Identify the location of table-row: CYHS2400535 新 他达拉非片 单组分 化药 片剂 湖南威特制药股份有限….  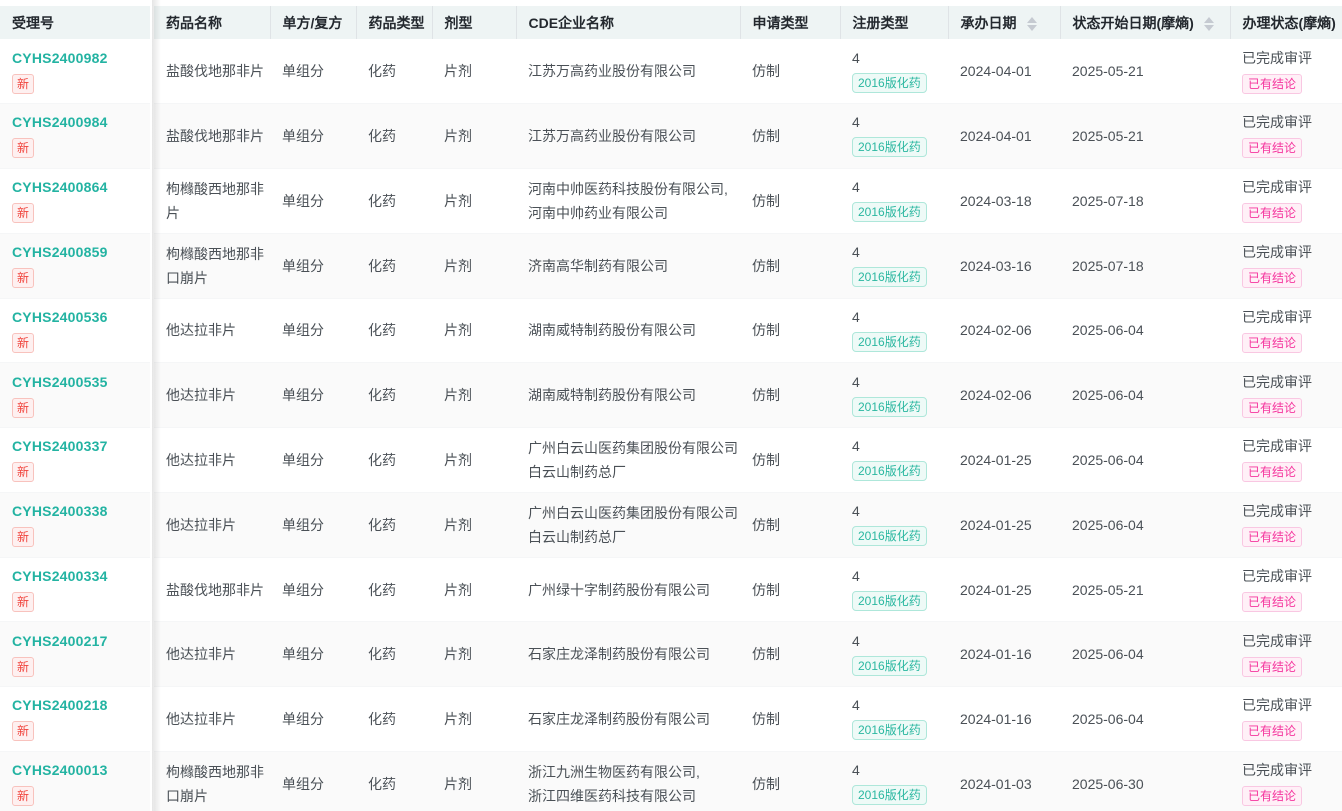
(671, 395).